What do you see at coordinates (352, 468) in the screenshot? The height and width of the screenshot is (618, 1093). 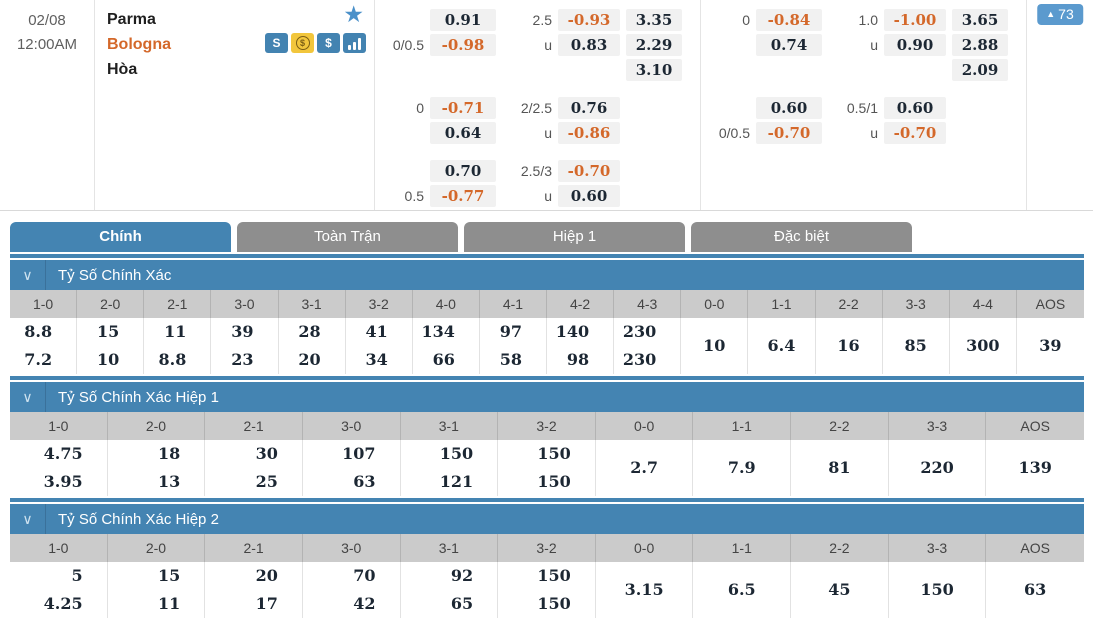 I see `score-odds-cell: 107 63` at bounding box center [352, 468].